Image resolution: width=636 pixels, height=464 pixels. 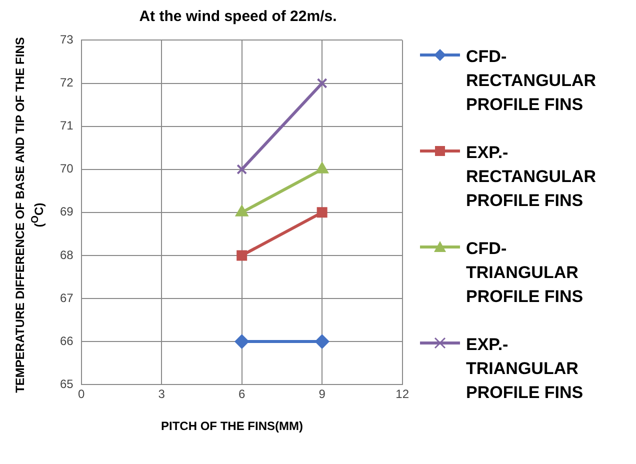 What do you see at coordinates (67, 39) in the screenshot?
I see `y-tick-label: 73` at bounding box center [67, 39].